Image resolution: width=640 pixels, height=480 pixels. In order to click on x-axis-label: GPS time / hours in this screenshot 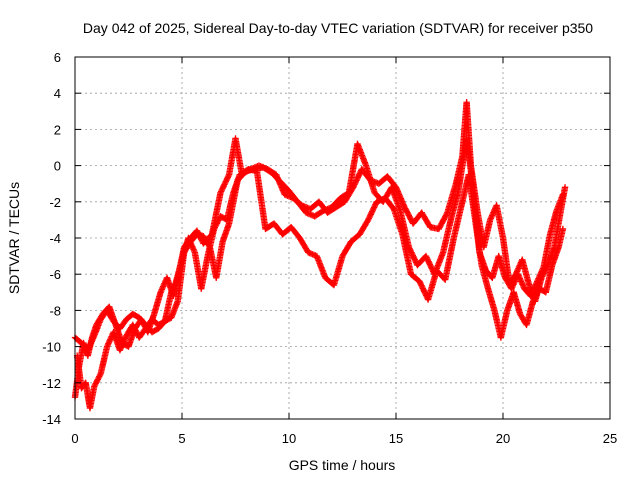, I will do `click(342, 465)`.